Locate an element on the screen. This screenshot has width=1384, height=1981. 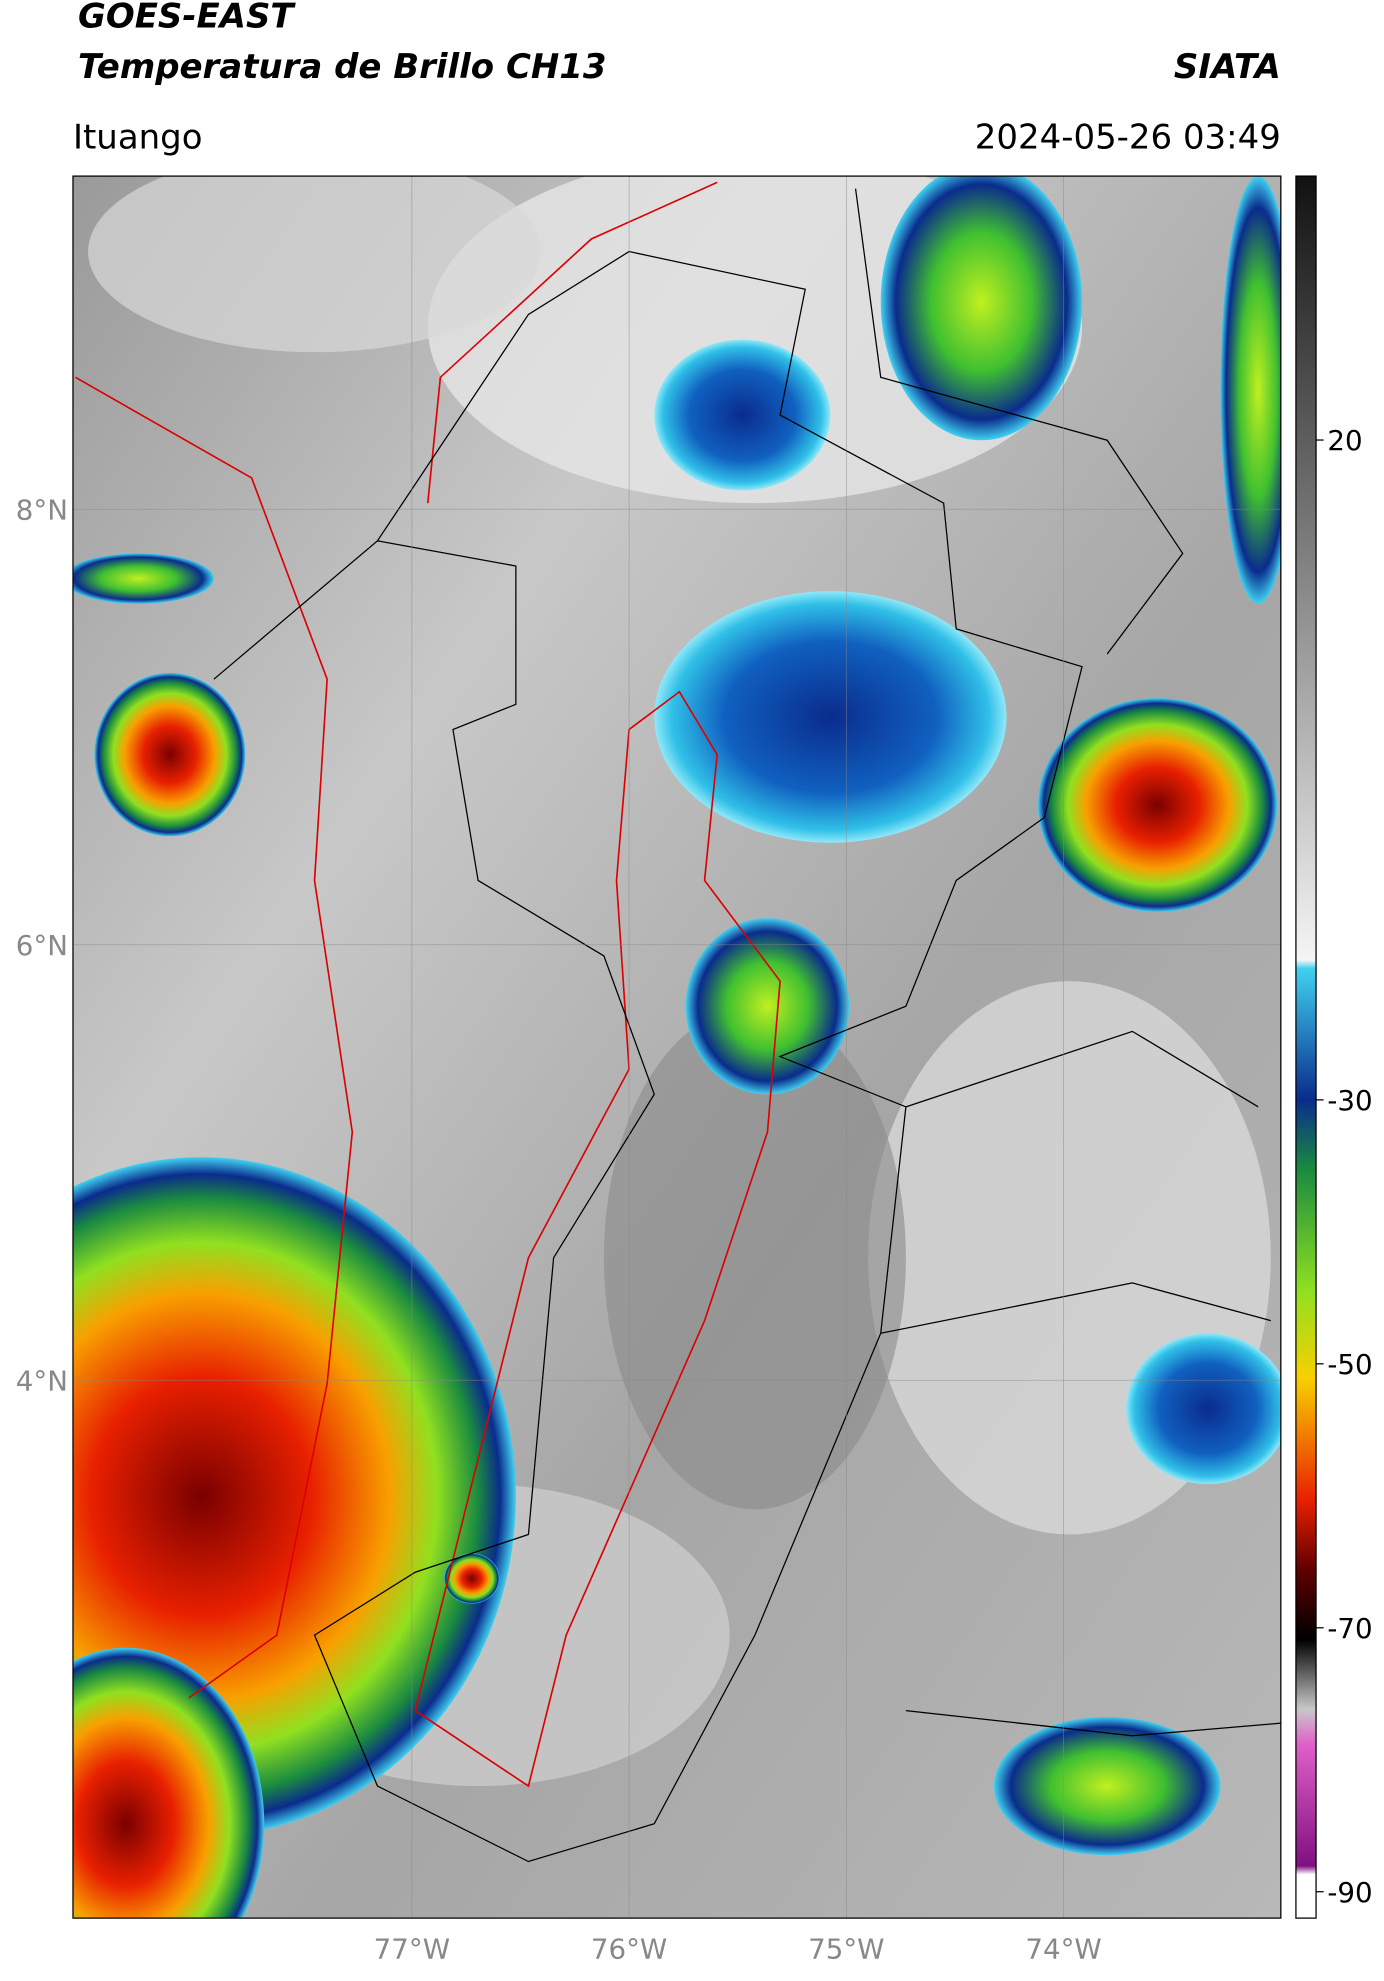
colorbar-tick-label: 20 is located at coordinates (1344, 440).